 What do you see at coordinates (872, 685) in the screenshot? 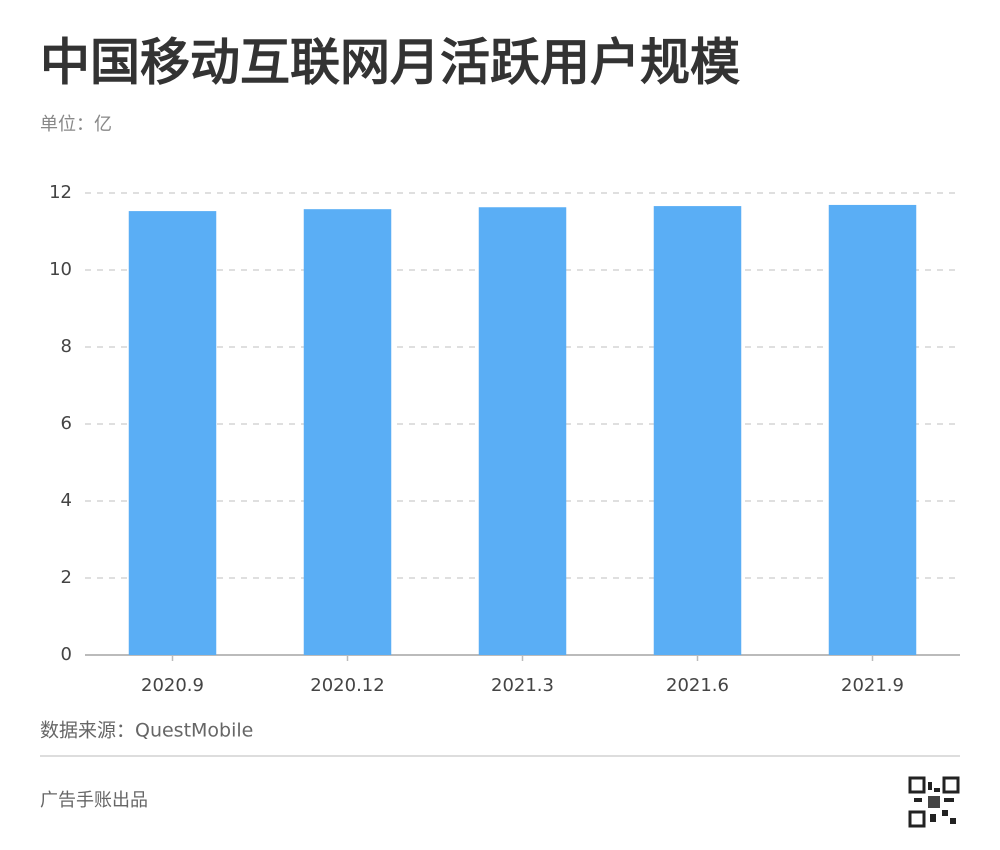
I see `x-tick-label: 2021.9` at bounding box center [872, 685].